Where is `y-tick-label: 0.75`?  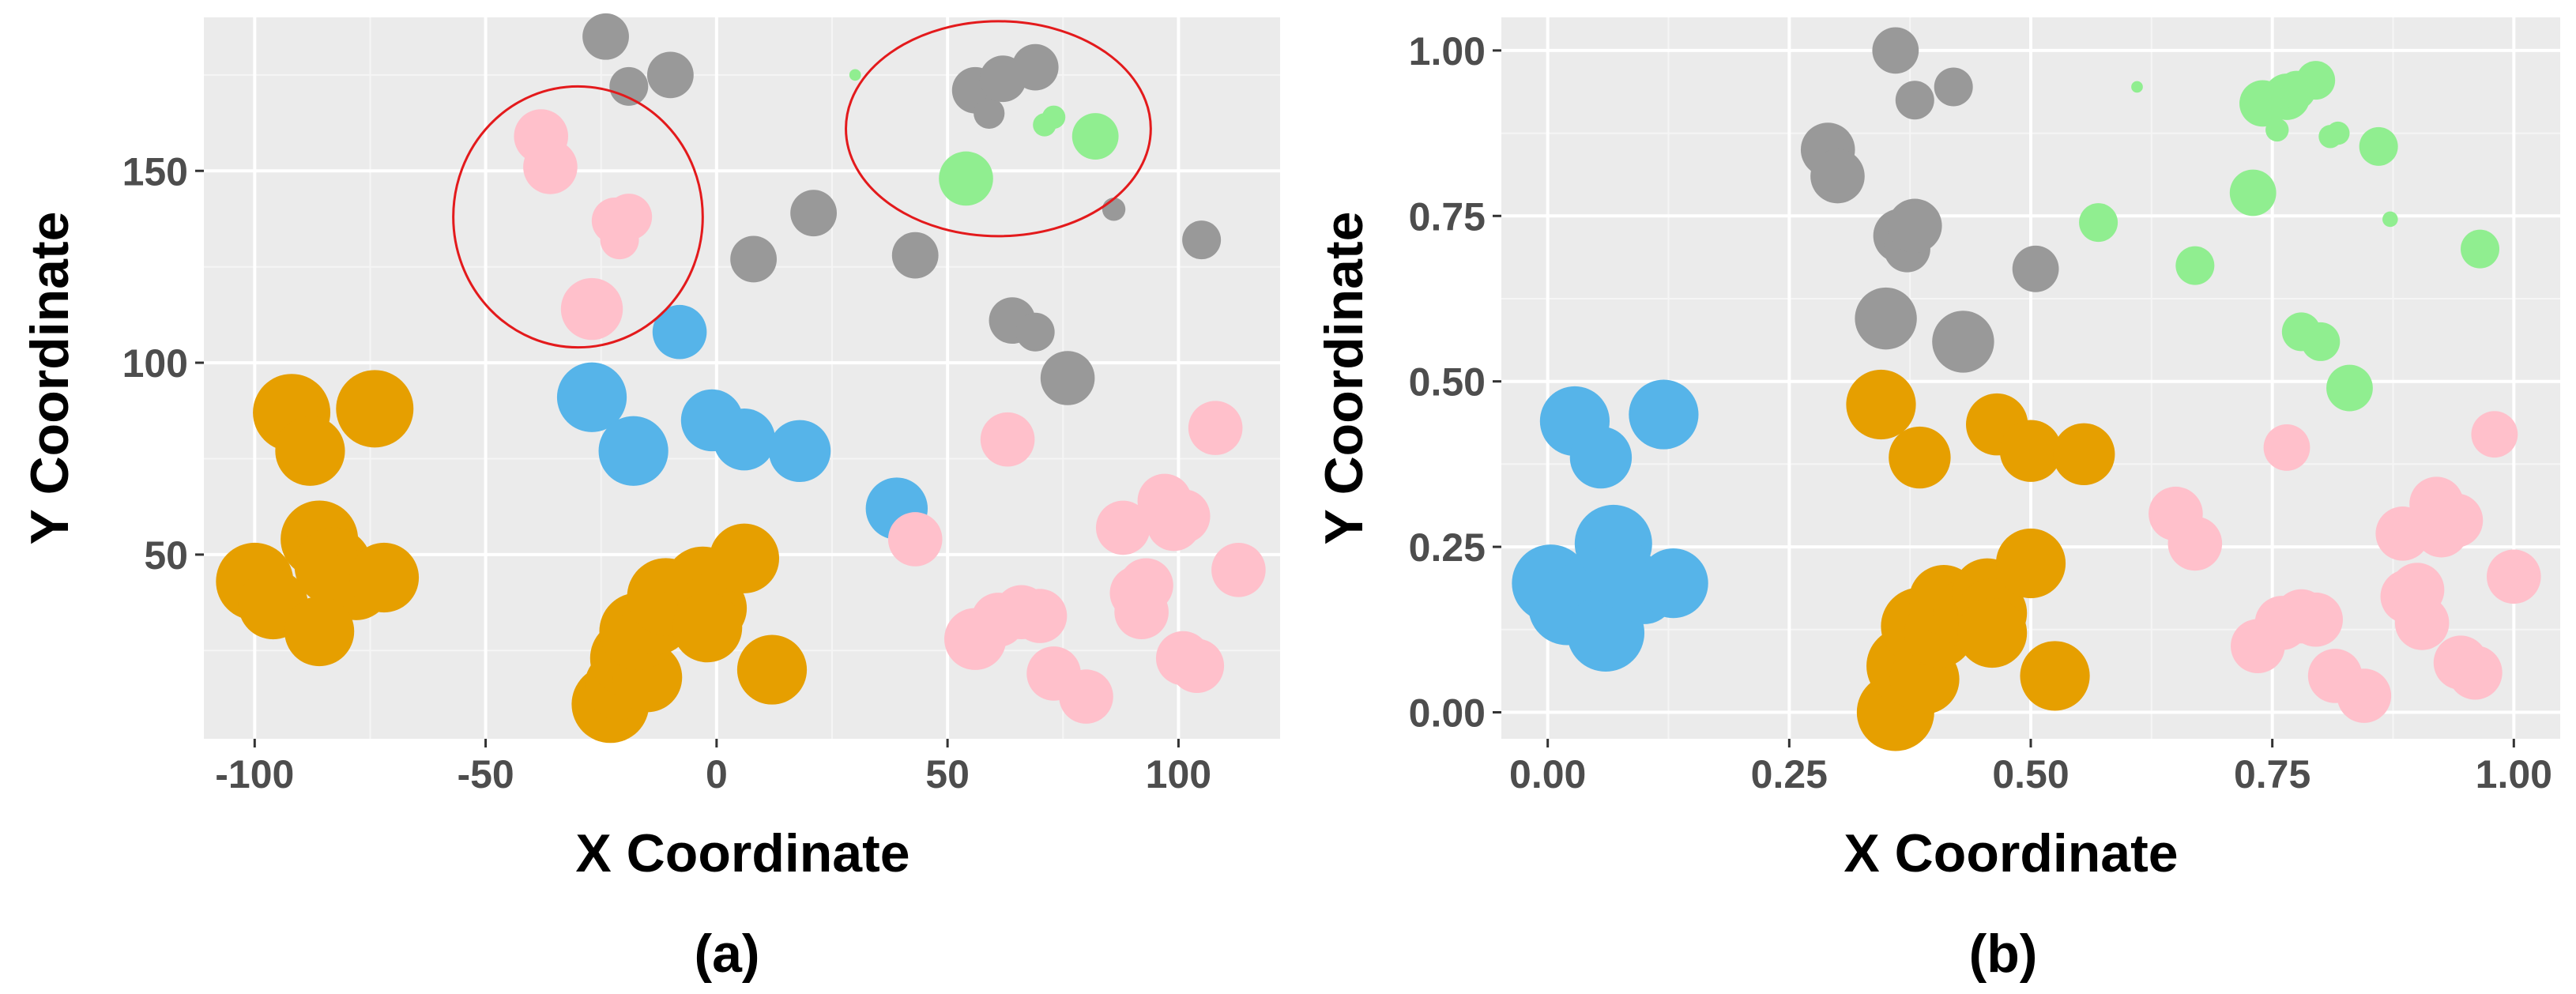 y-tick-label: 0.75 is located at coordinates (1447, 216).